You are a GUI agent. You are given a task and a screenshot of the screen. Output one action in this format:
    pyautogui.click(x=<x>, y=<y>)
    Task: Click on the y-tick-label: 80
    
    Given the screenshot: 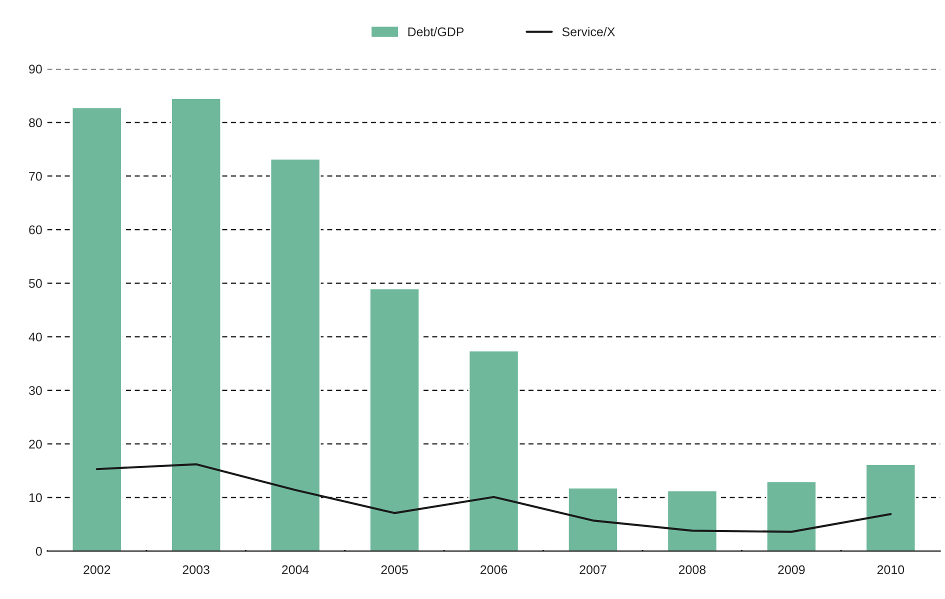 What is the action you would take?
    pyautogui.click(x=35, y=123)
    